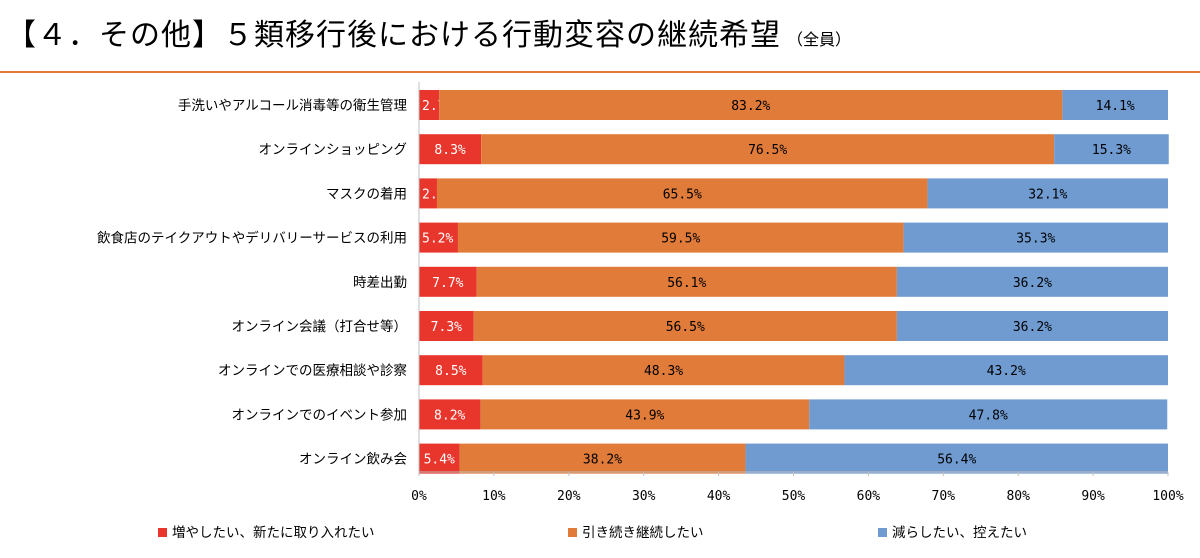 The image size is (1200, 558). I want to click on data-label: 8.5%, so click(450, 371).